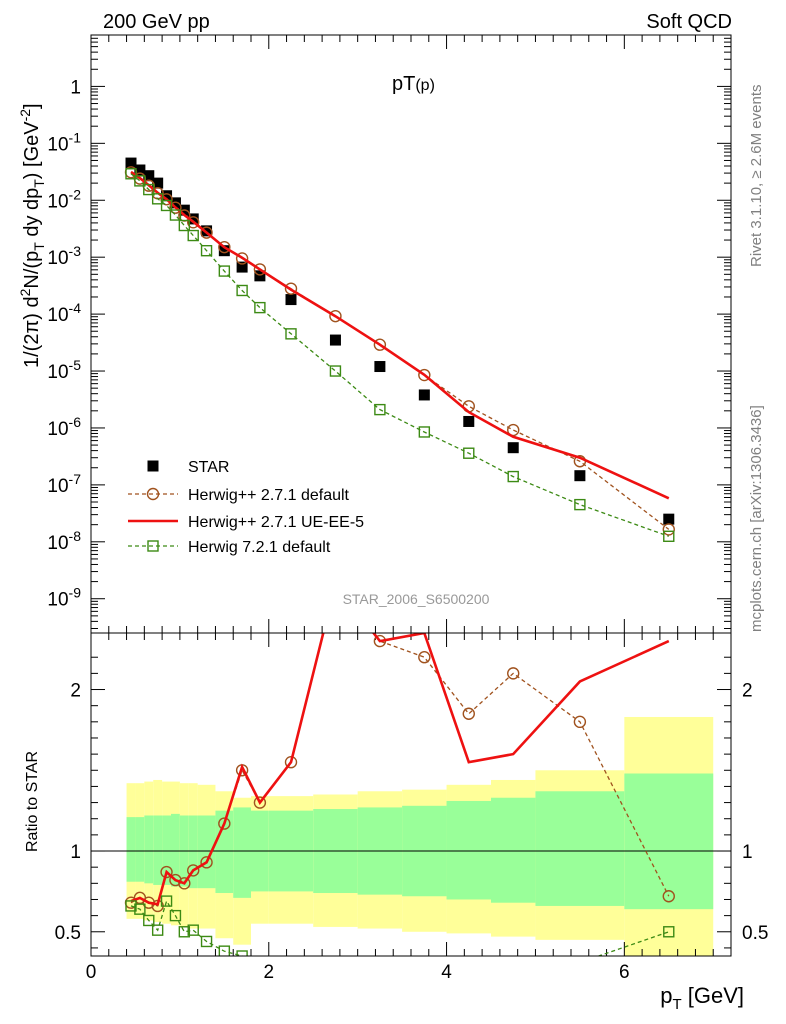  I want to click on y-axis-label-ratio: Ratio to STAR, so click(32, 801).